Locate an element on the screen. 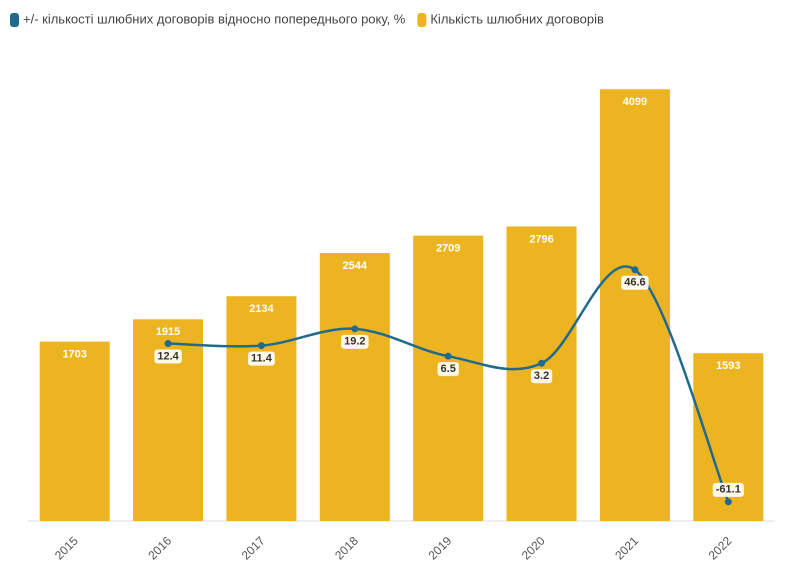 The width and height of the screenshot is (796, 580). line-value-label: -61.1 is located at coordinates (728, 490).